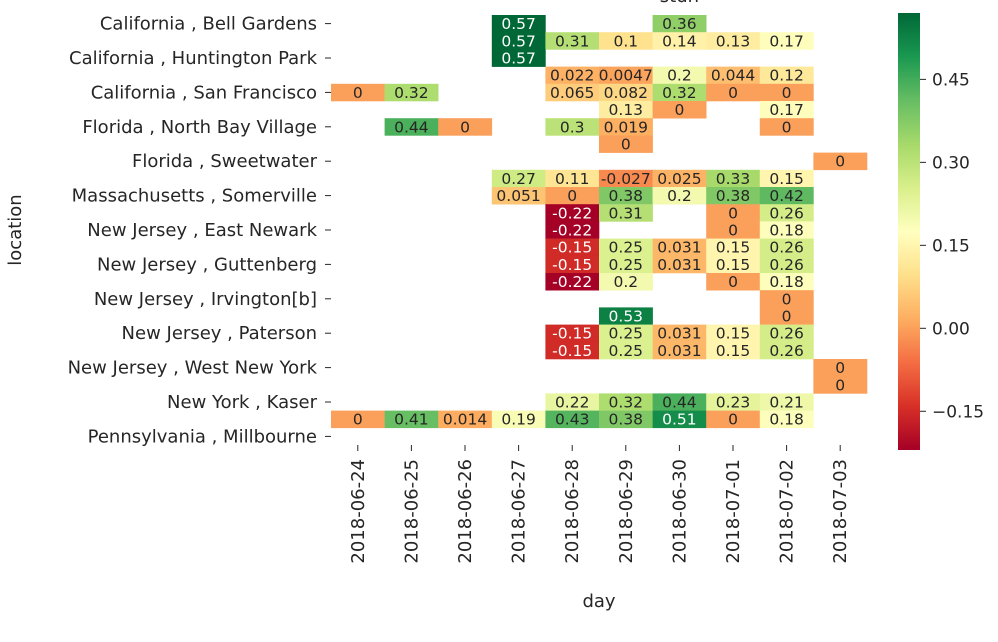 The image size is (998, 642). Describe the element at coordinates (207, 264) in the screenshot. I see `y-tick-label: New Jersey , Guttenberg` at that location.